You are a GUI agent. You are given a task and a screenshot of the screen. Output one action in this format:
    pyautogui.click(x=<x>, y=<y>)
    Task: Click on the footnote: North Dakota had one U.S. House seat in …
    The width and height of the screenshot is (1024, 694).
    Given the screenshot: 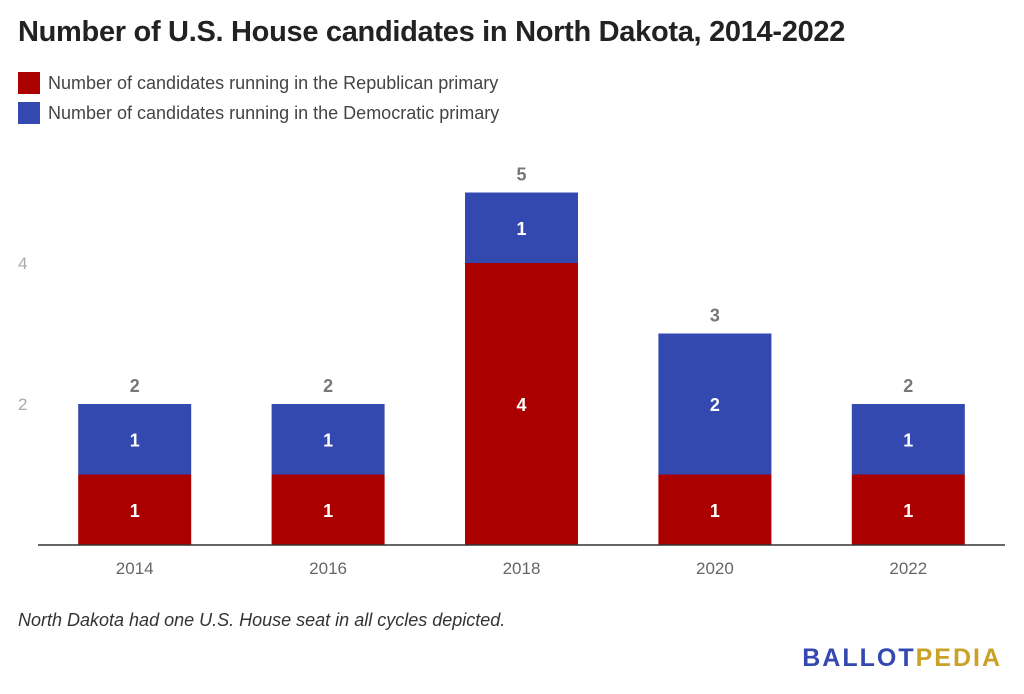 What is the action you would take?
    pyautogui.click(x=262, y=620)
    